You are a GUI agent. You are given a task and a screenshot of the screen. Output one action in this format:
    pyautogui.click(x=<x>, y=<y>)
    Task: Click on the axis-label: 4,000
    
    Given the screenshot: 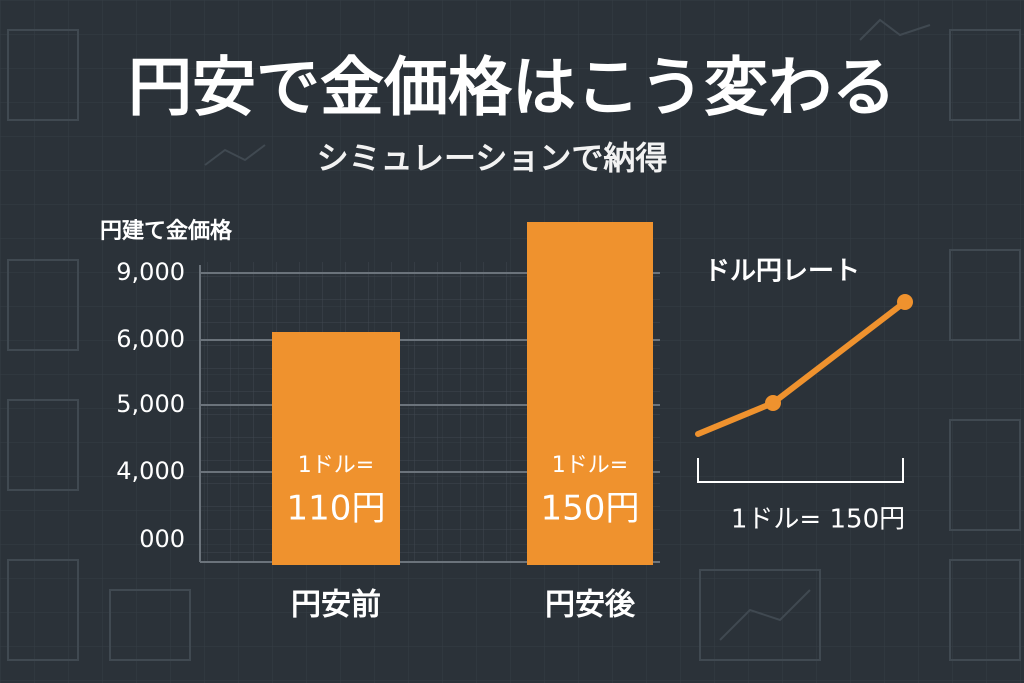 What is the action you would take?
    pyautogui.click(x=150, y=471)
    